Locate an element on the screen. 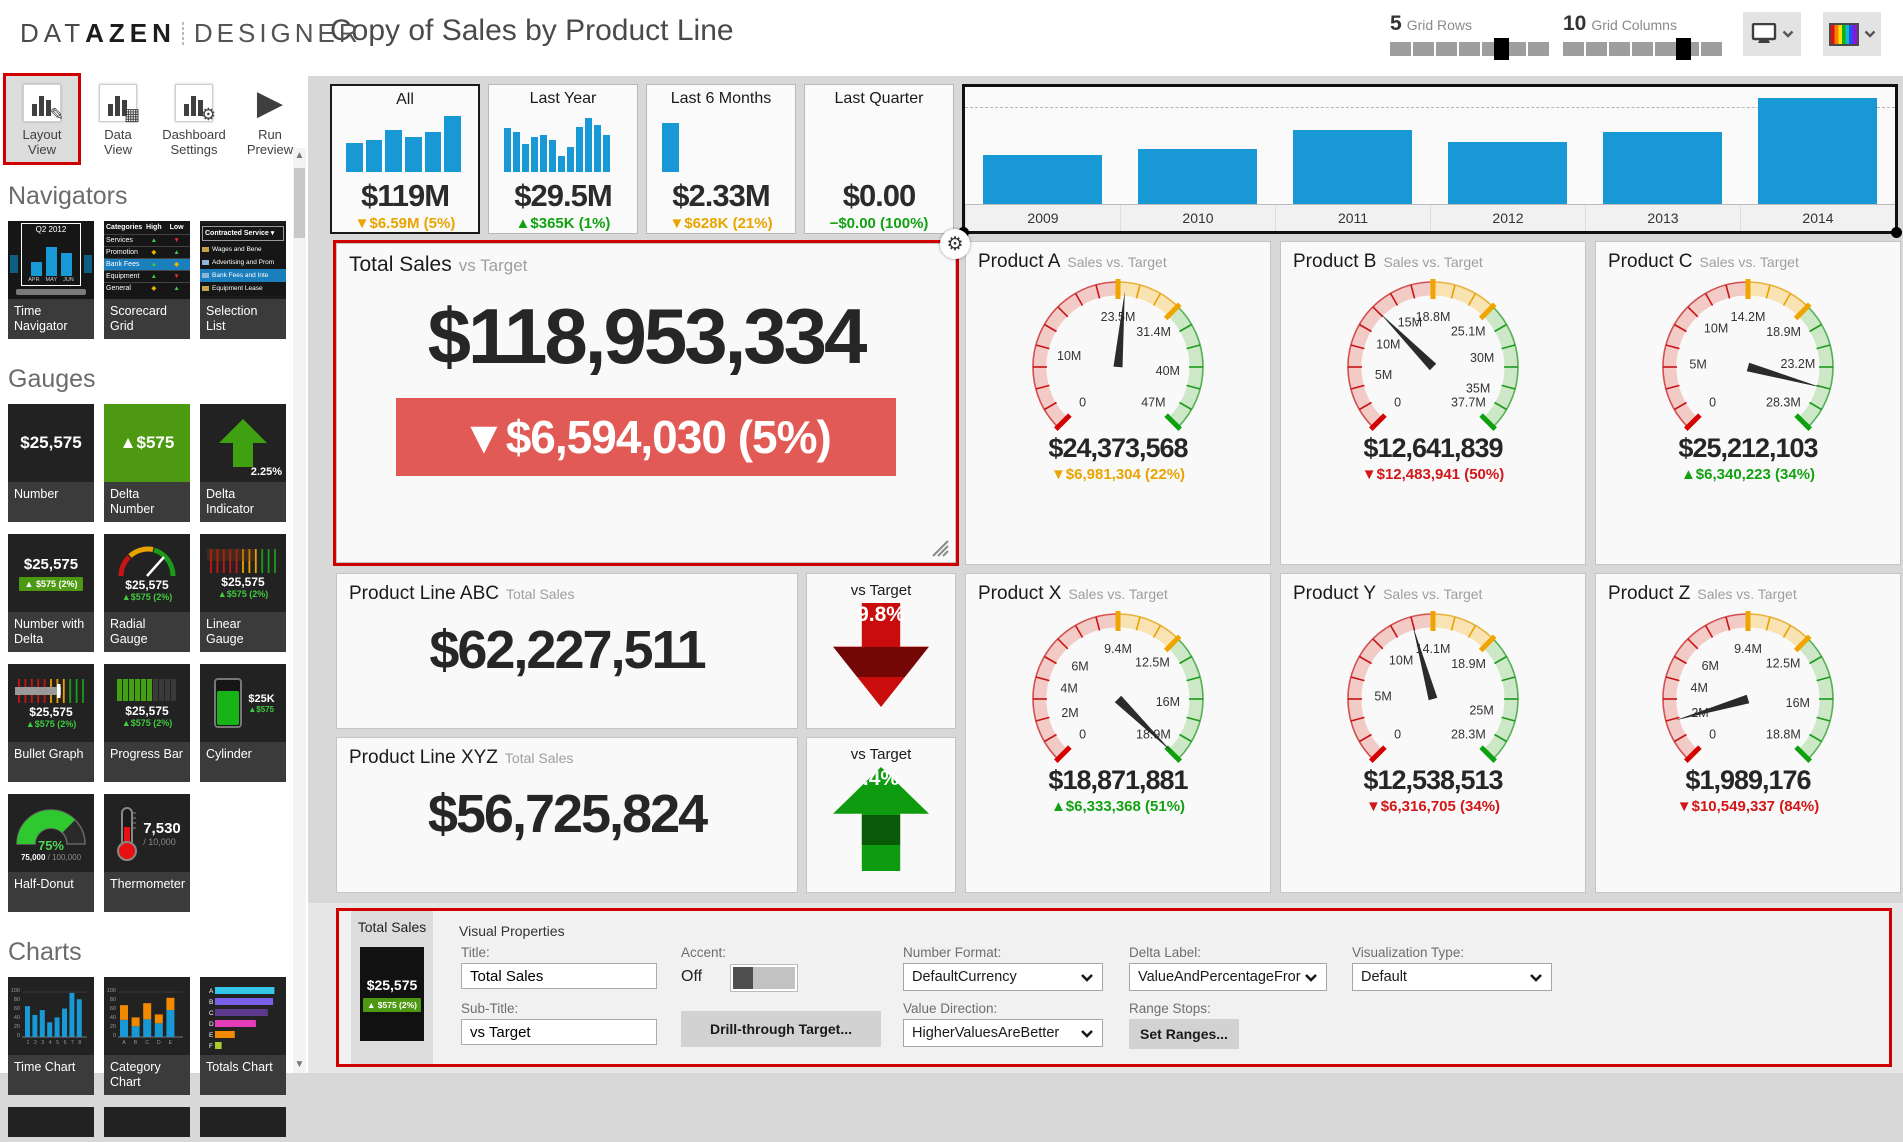  svg-text: 4M is located at coordinates (1699, 688).